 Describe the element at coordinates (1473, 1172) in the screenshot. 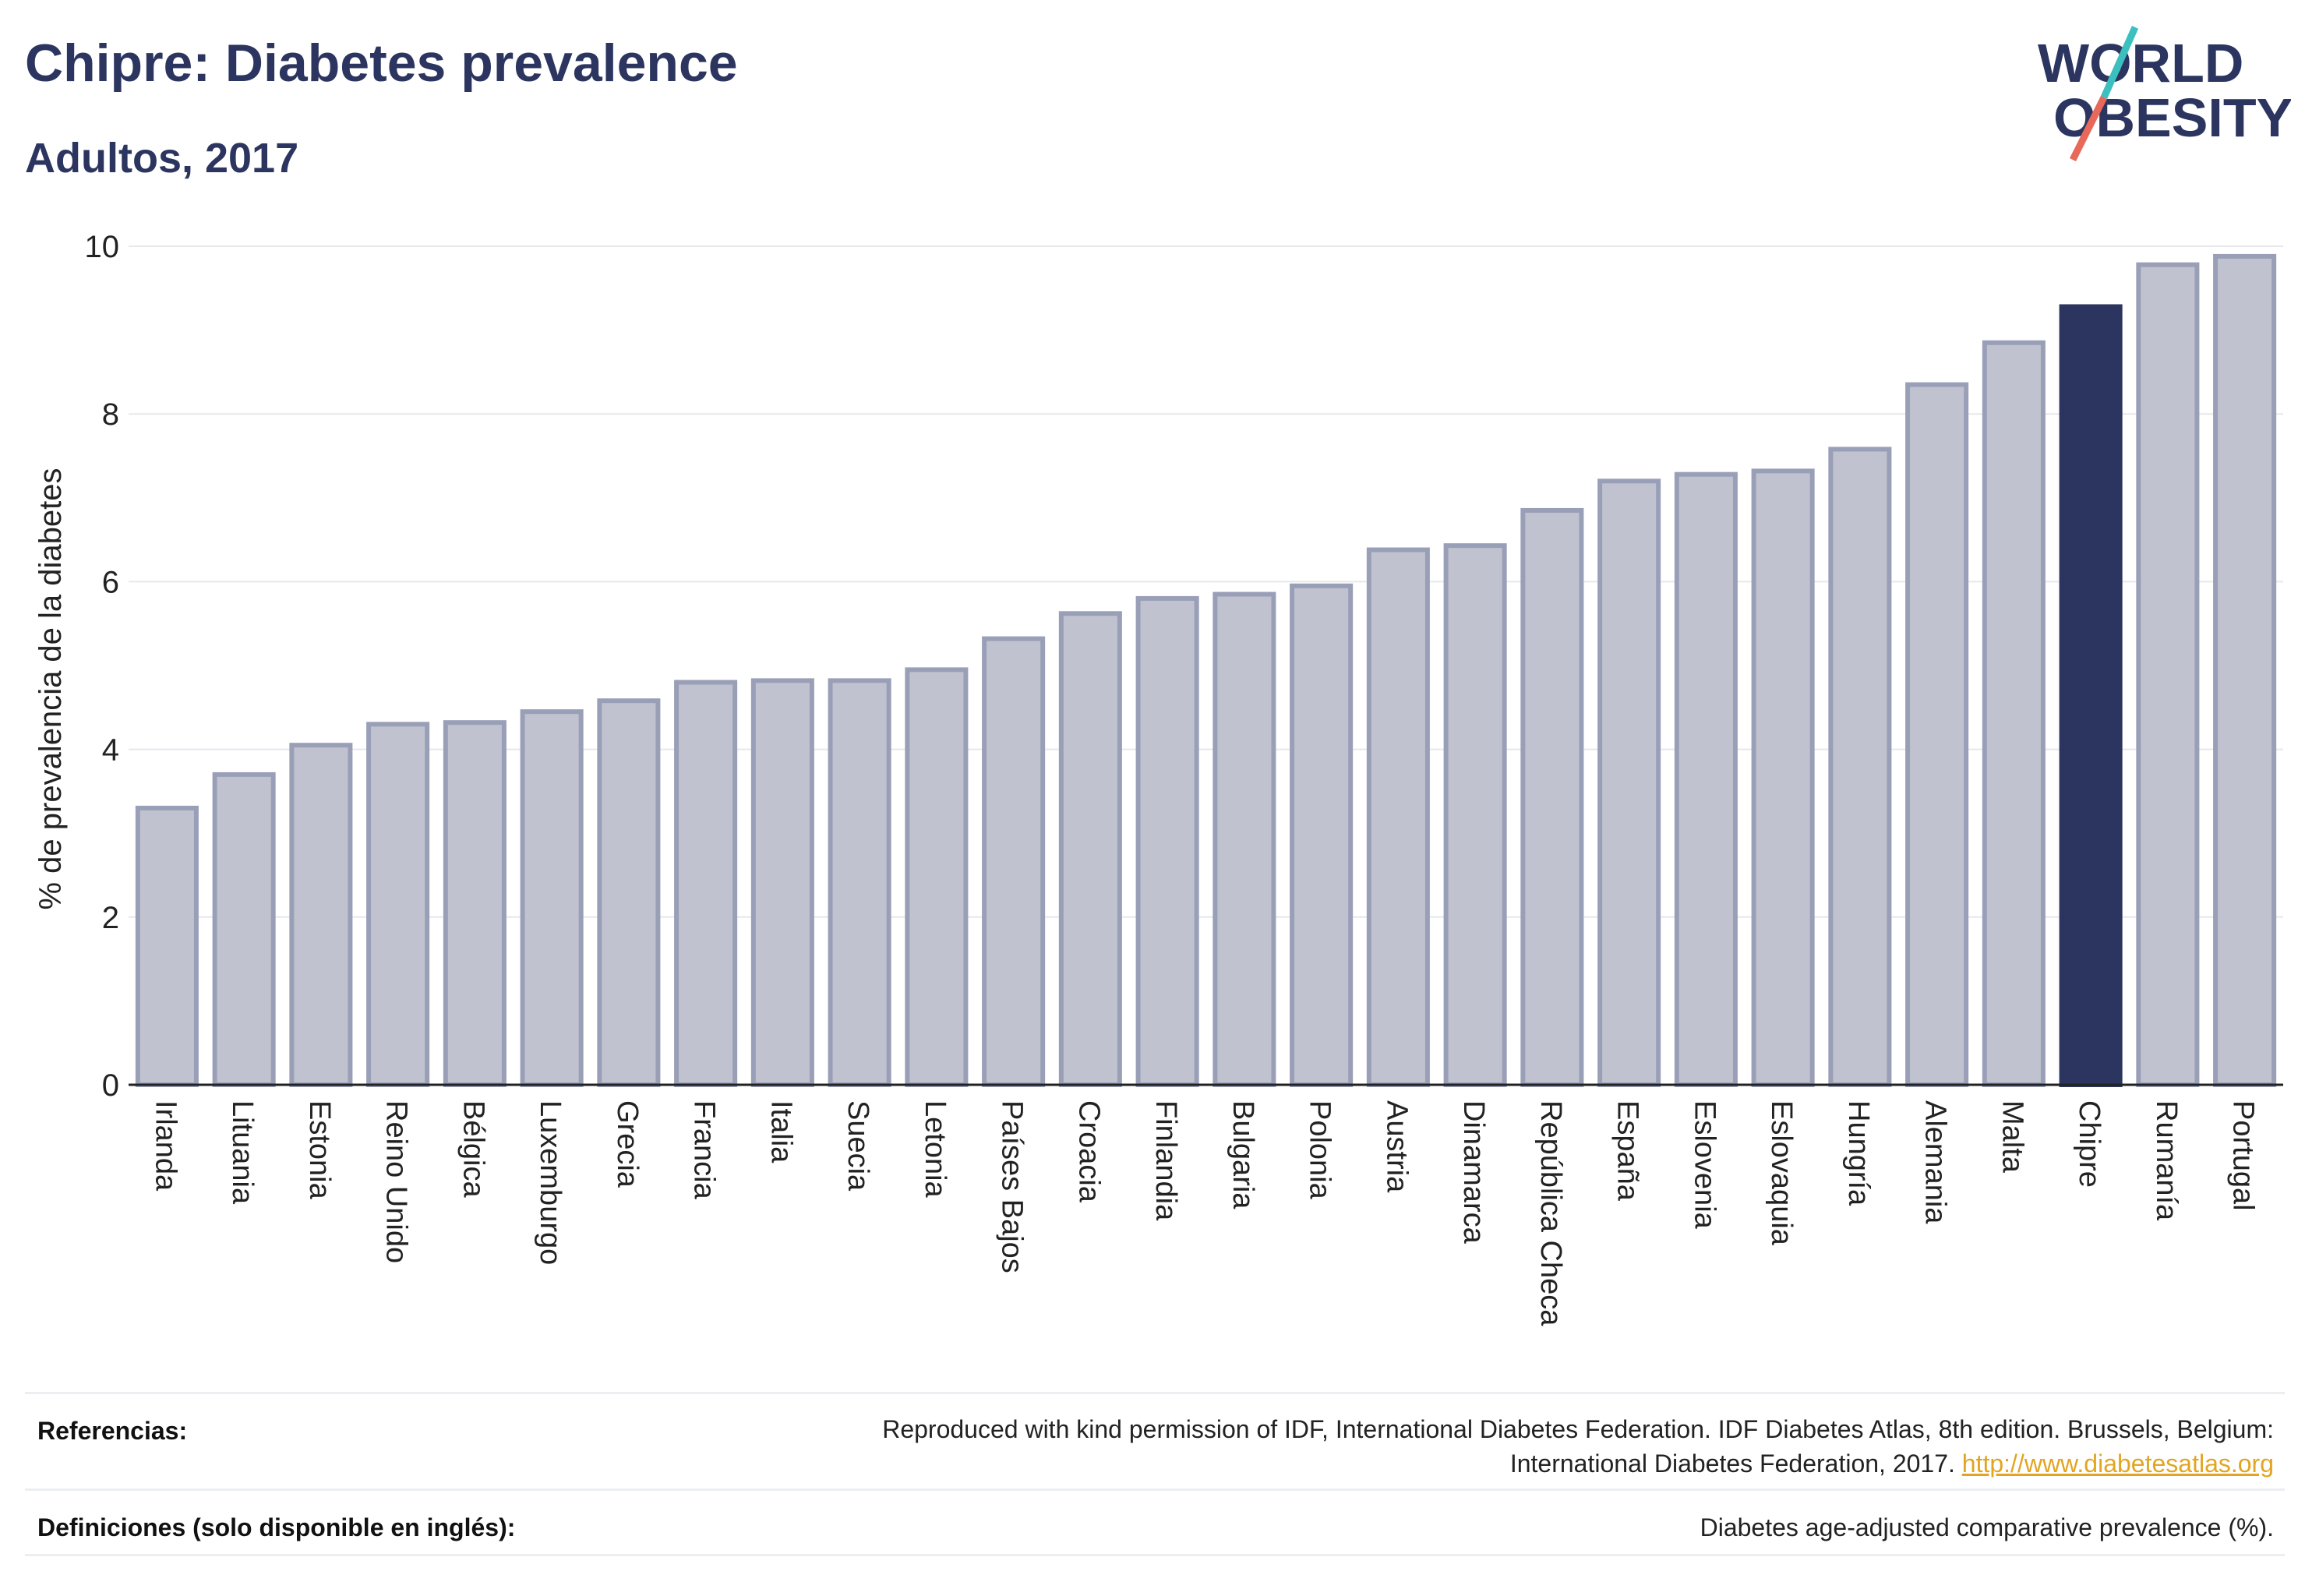

I see `x-tick-label: Dinamarca` at that location.